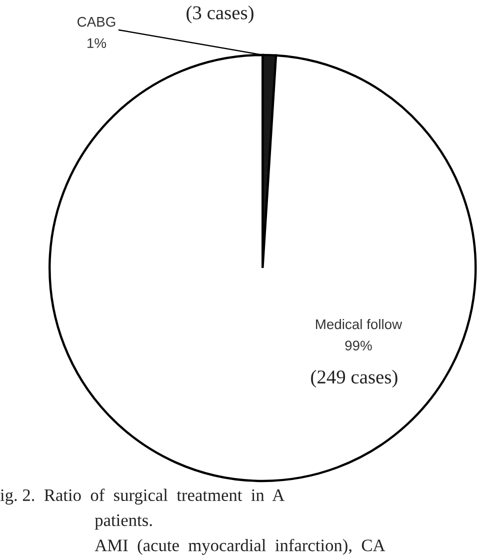  I want to click on text: AMI (acute myocardial infarction), CA, so click(240, 546).